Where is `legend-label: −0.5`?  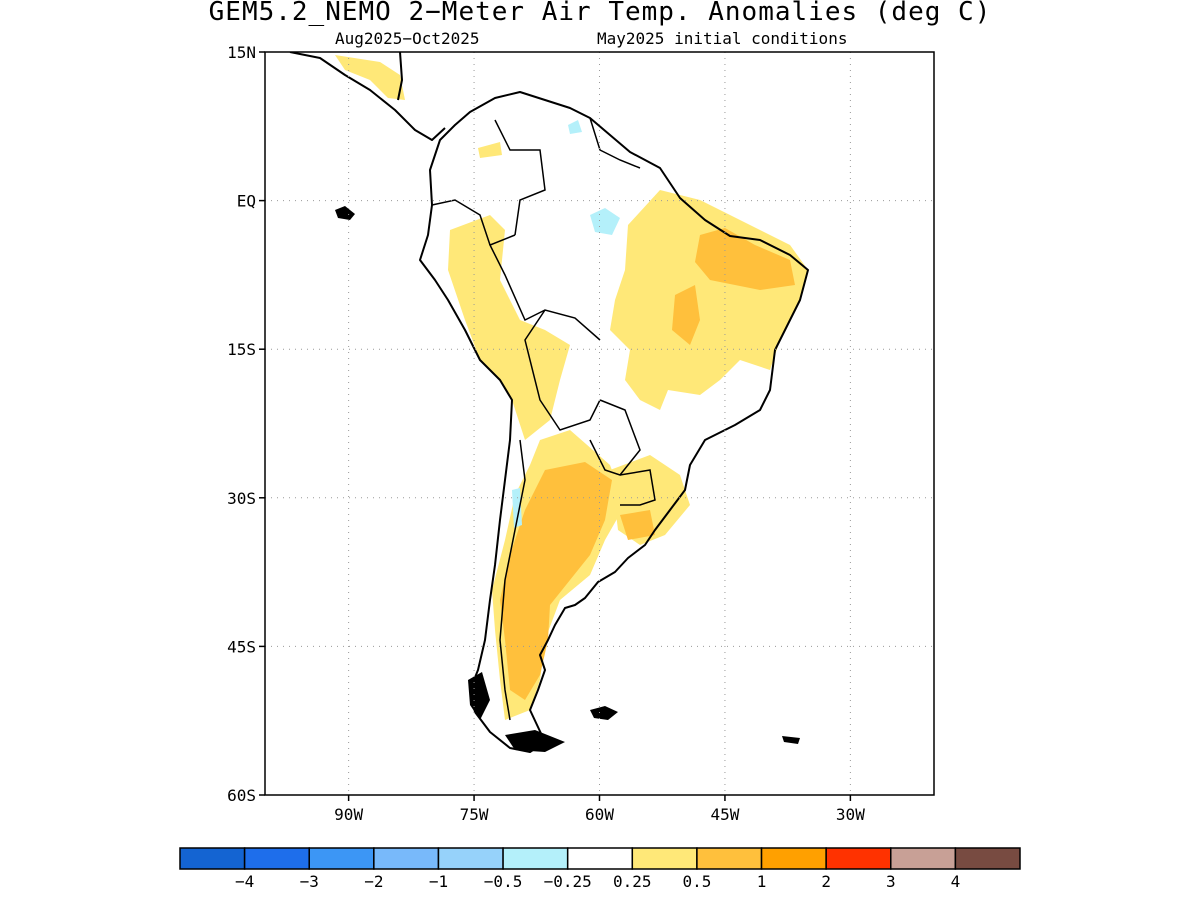 legend-label: −0.5 is located at coordinates (503, 881).